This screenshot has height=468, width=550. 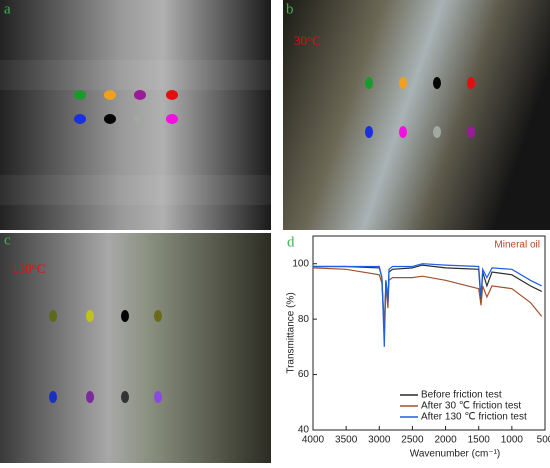 I want to click on panel-label: a, so click(x=7, y=9).